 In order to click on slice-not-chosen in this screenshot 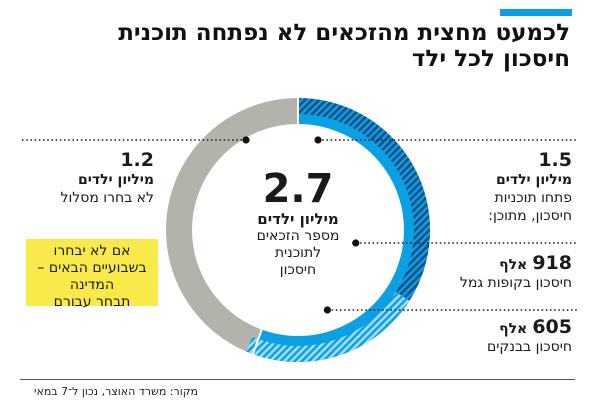, I will do `click(231, 226)`.